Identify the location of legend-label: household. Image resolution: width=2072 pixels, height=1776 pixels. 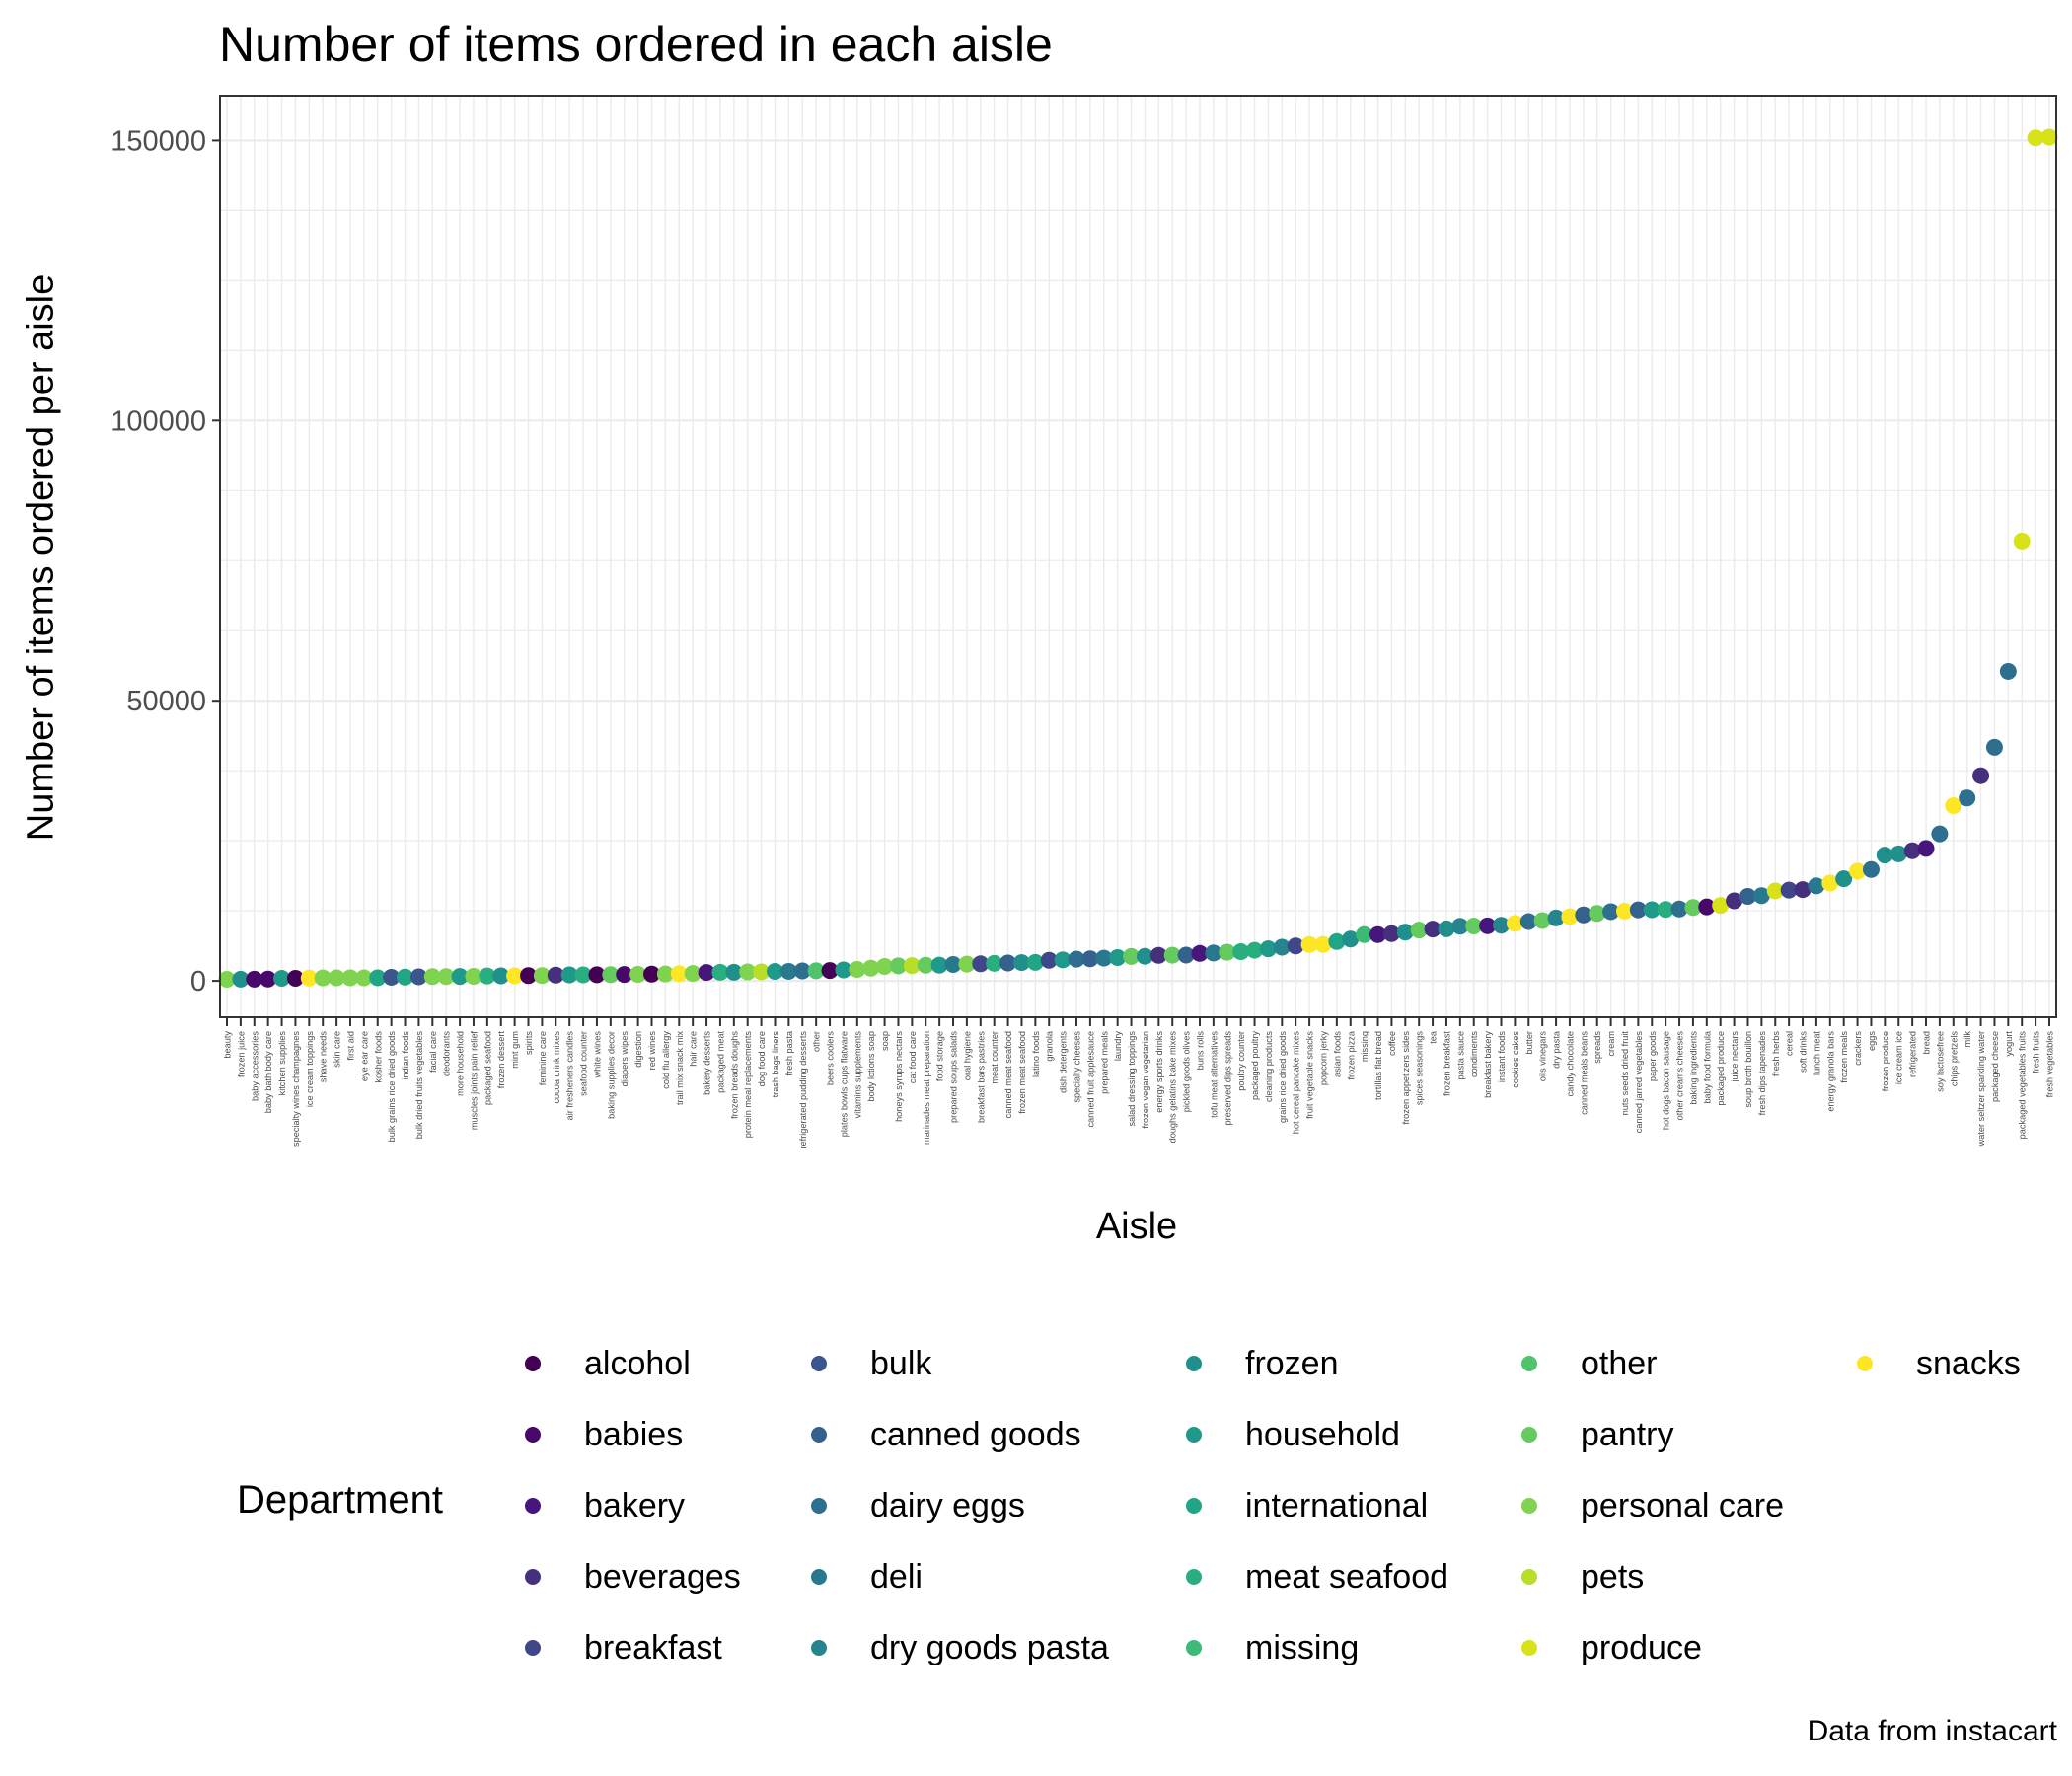
(1322, 1434).